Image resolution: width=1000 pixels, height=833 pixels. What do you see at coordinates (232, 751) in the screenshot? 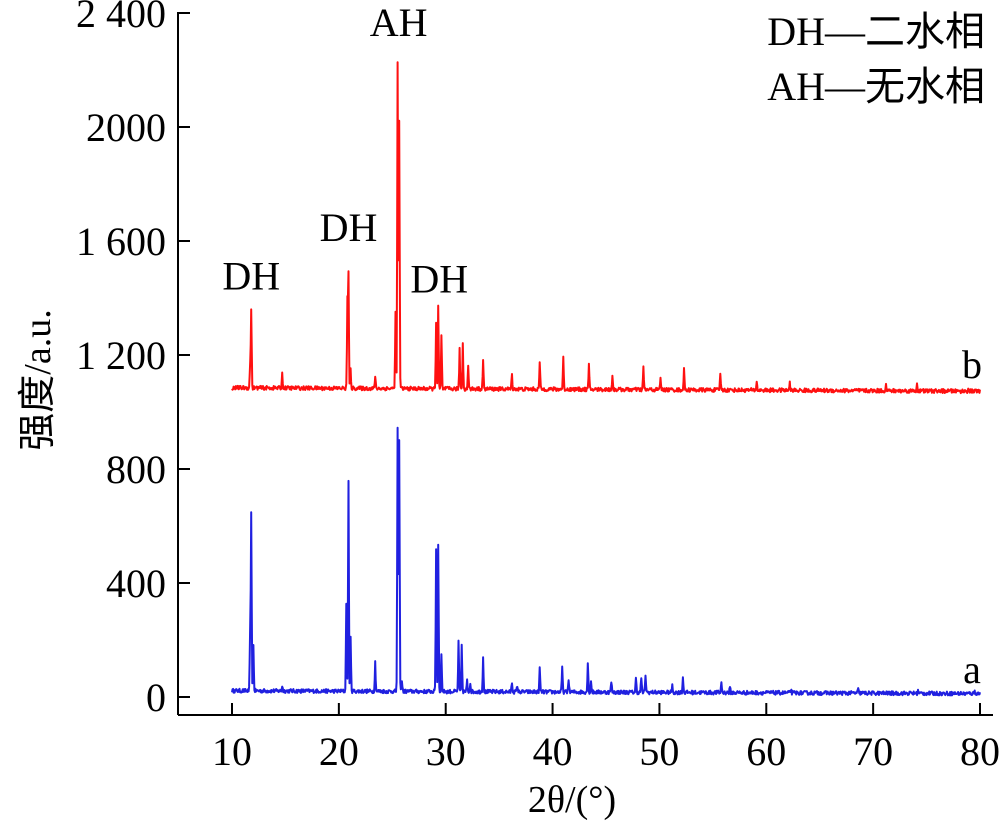
I see `x-tick-label-10: 10` at bounding box center [232, 751].